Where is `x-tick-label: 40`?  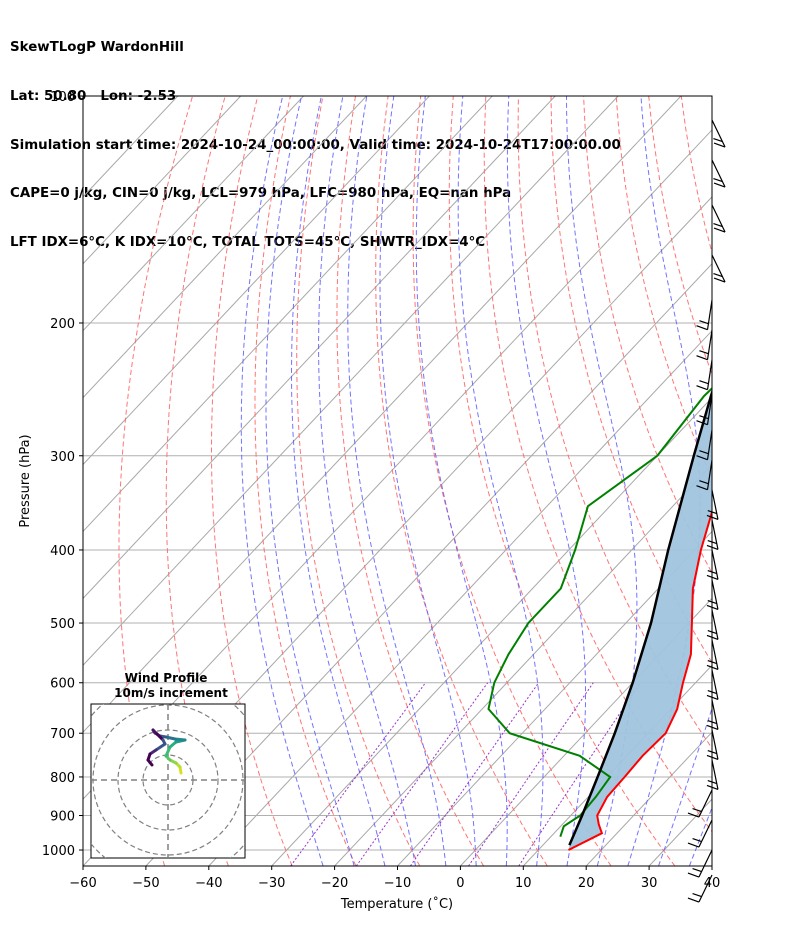
x-tick-label: 40 is located at coordinates (712, 883).